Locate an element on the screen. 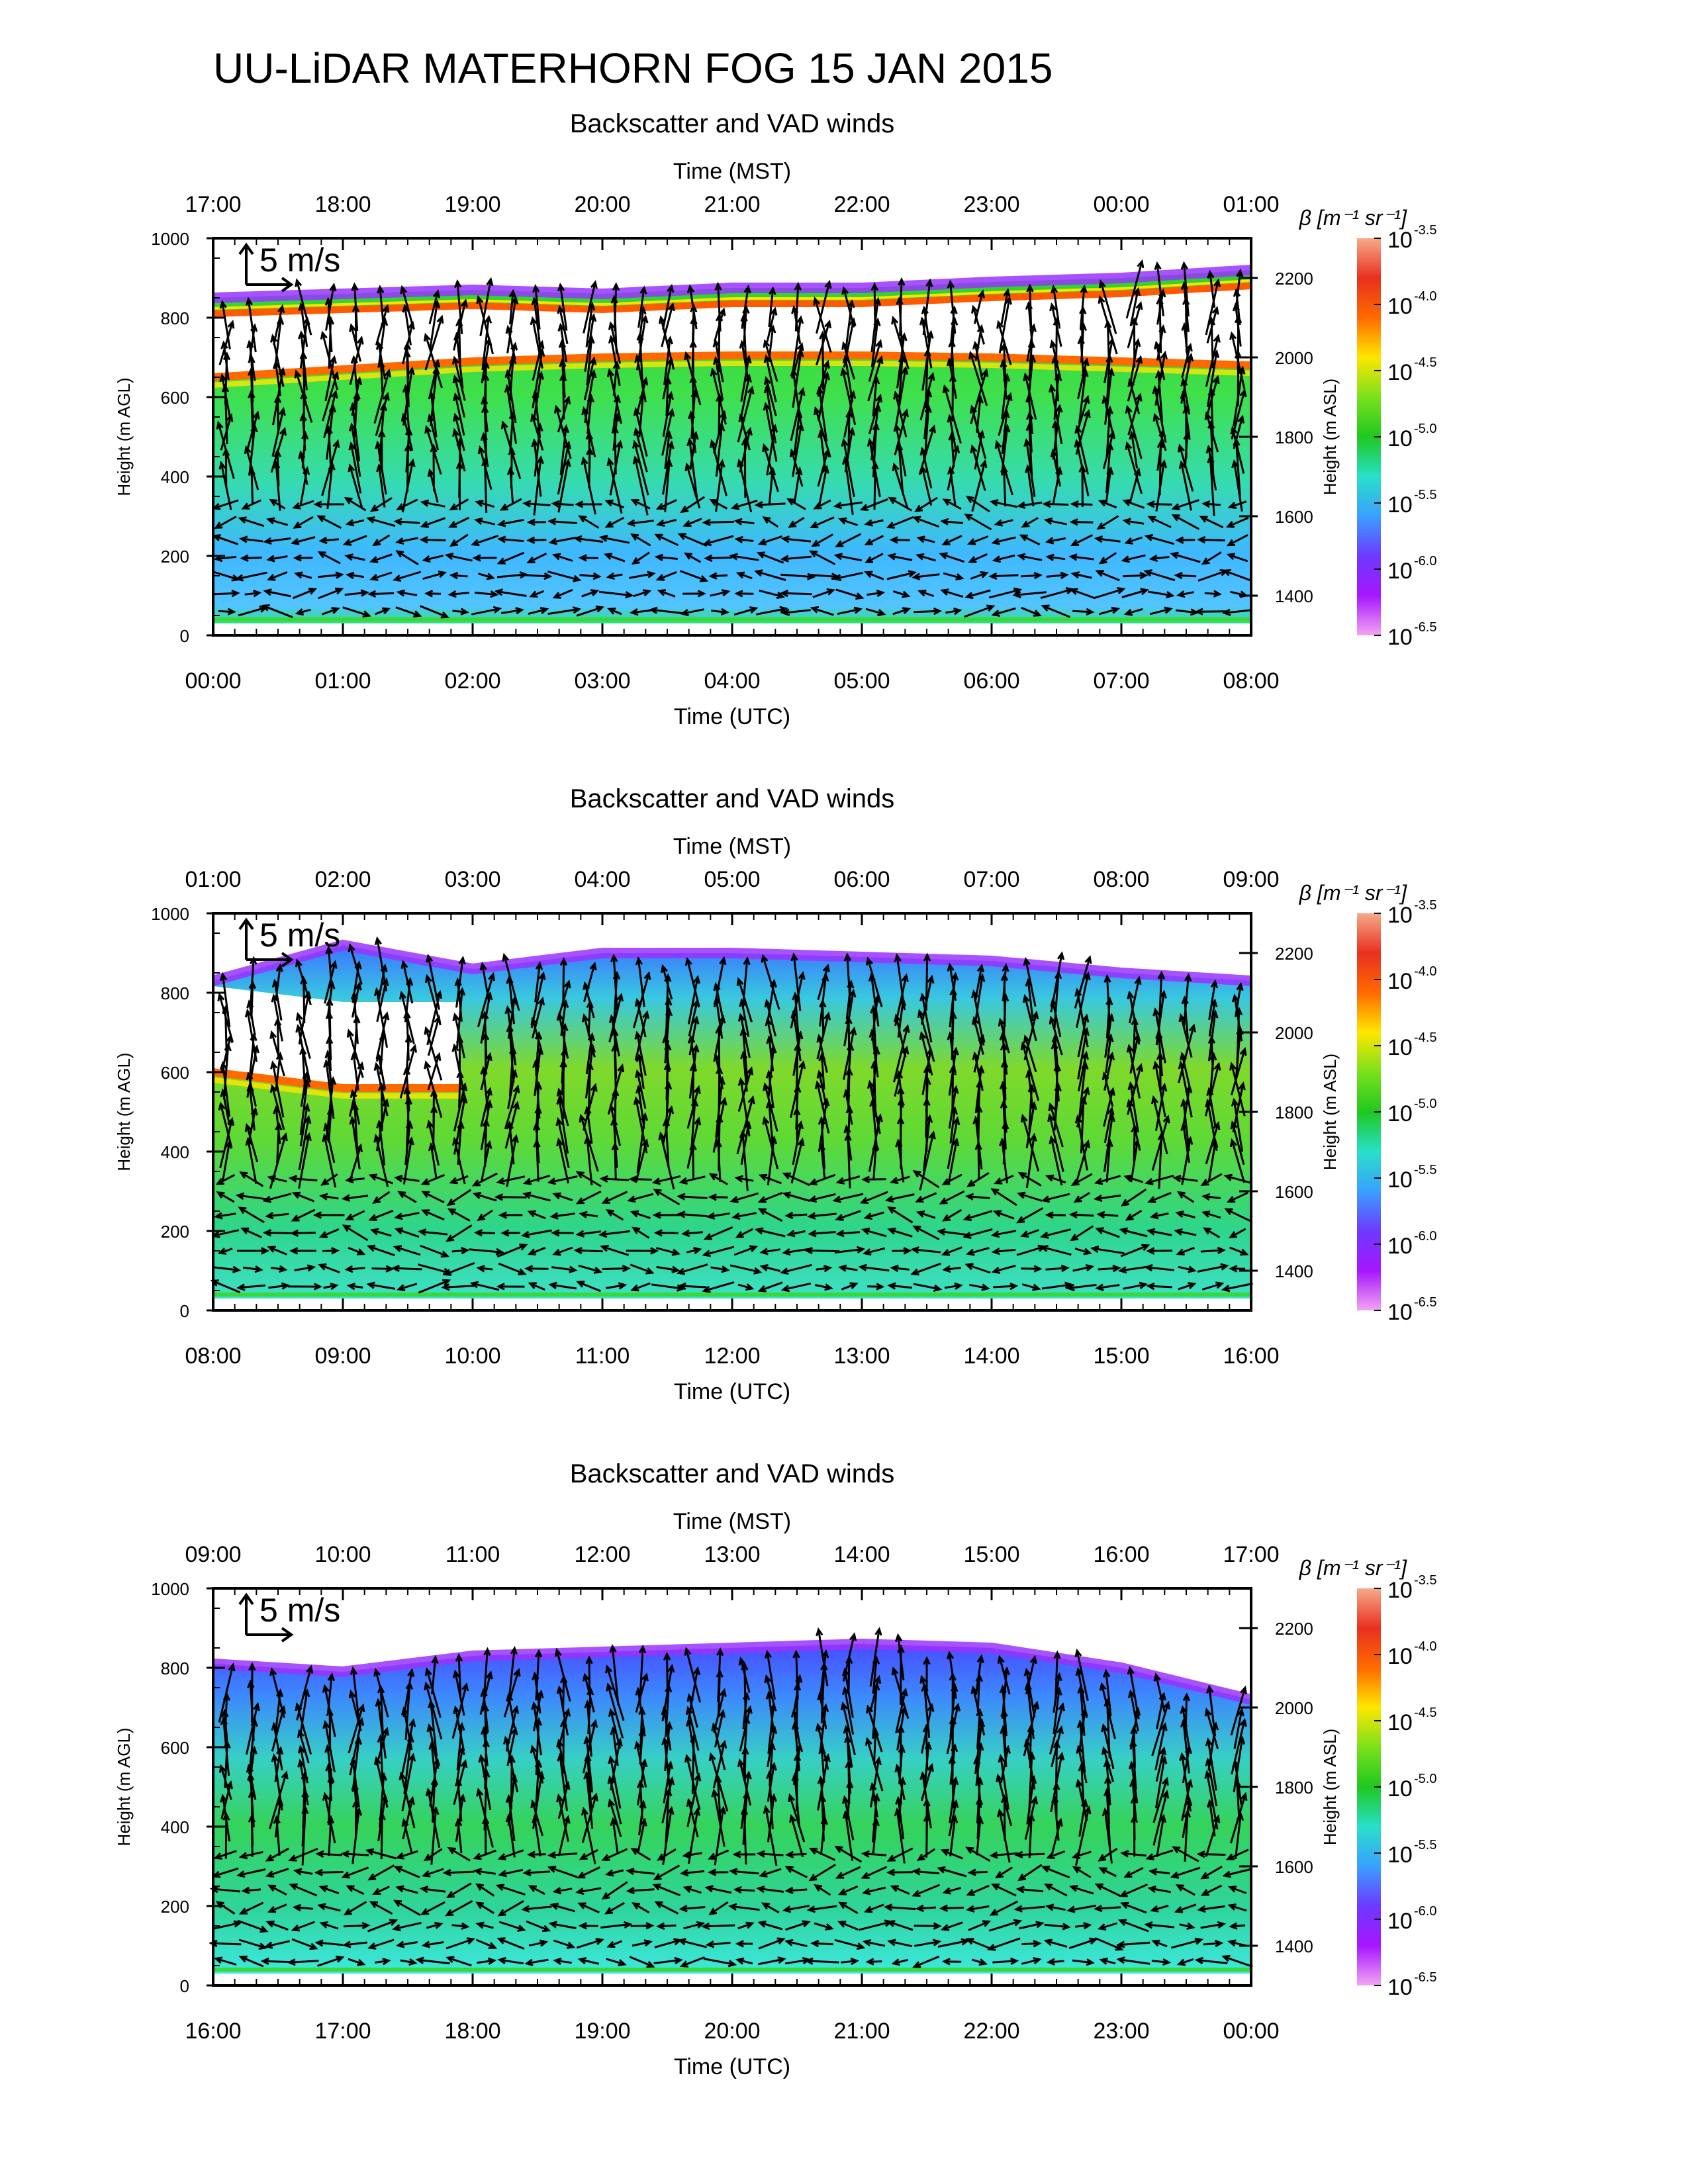  colorbar-tick-exponent: -6.5 is located at coordinates (1425, 627).